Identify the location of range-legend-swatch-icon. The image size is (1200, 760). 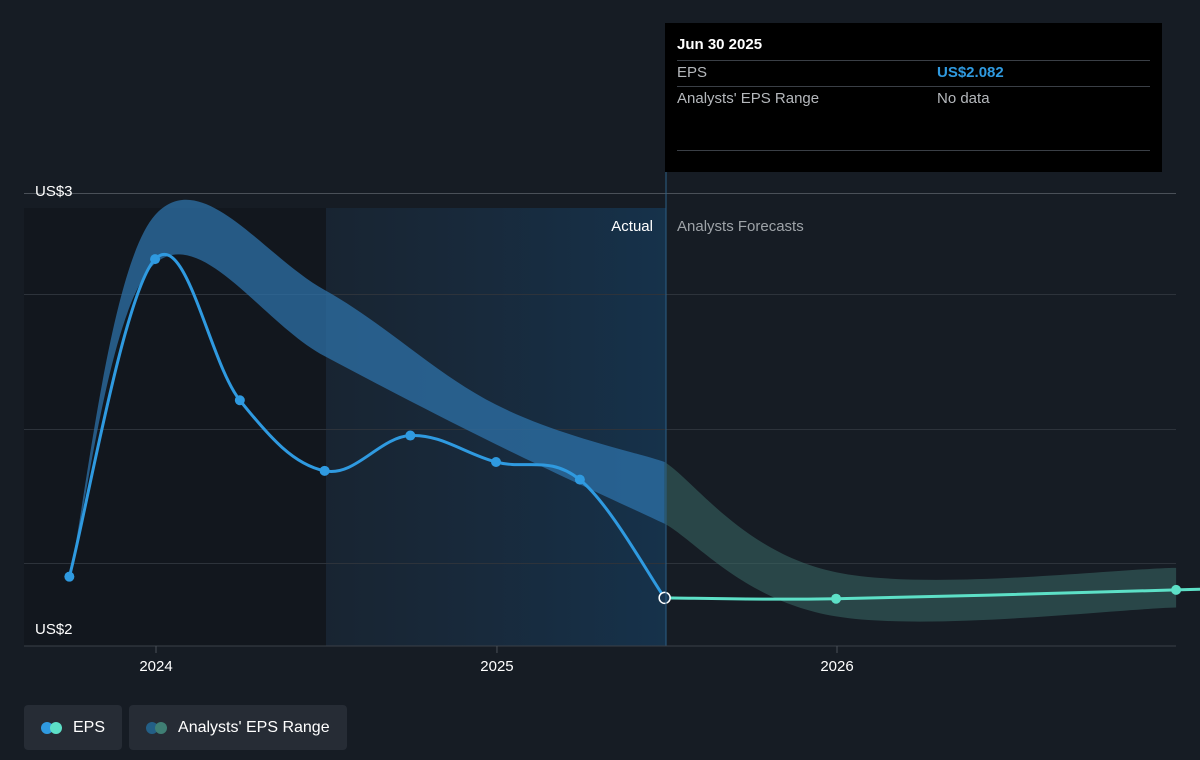
(157, 727).